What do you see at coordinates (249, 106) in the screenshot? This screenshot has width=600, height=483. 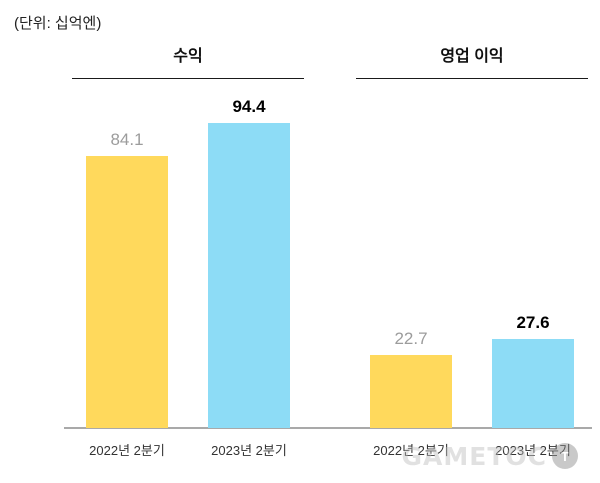 I see `value-label: 94.4` at bounding box center [249, 106].